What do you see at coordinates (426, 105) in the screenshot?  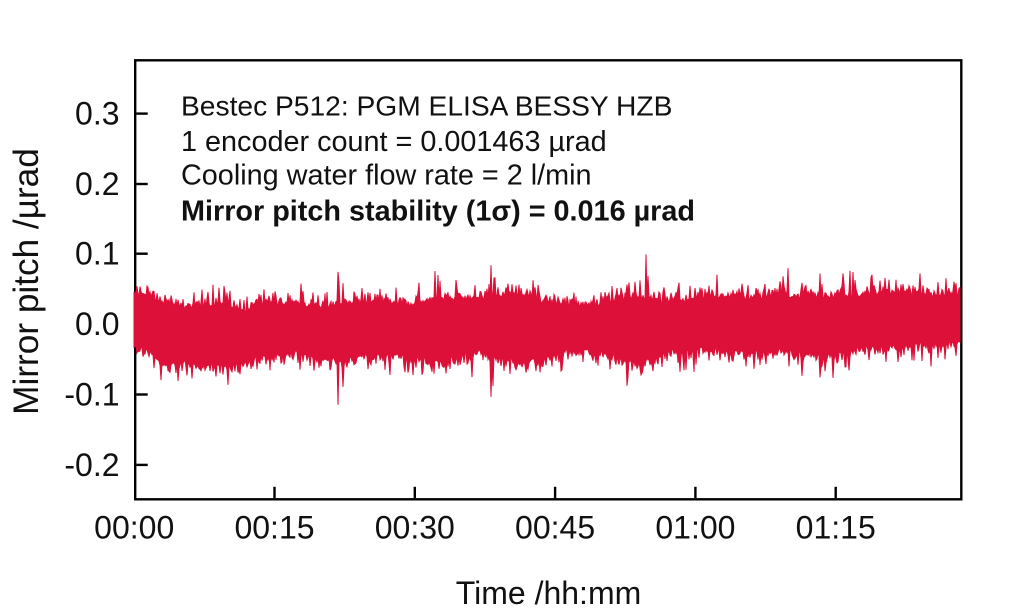 I see `svg-text:Bestec P512: PGM ELISA BESSY H: Bestec P512: PGM ELISA BESSY HZB` at bounding box center [426, 105].